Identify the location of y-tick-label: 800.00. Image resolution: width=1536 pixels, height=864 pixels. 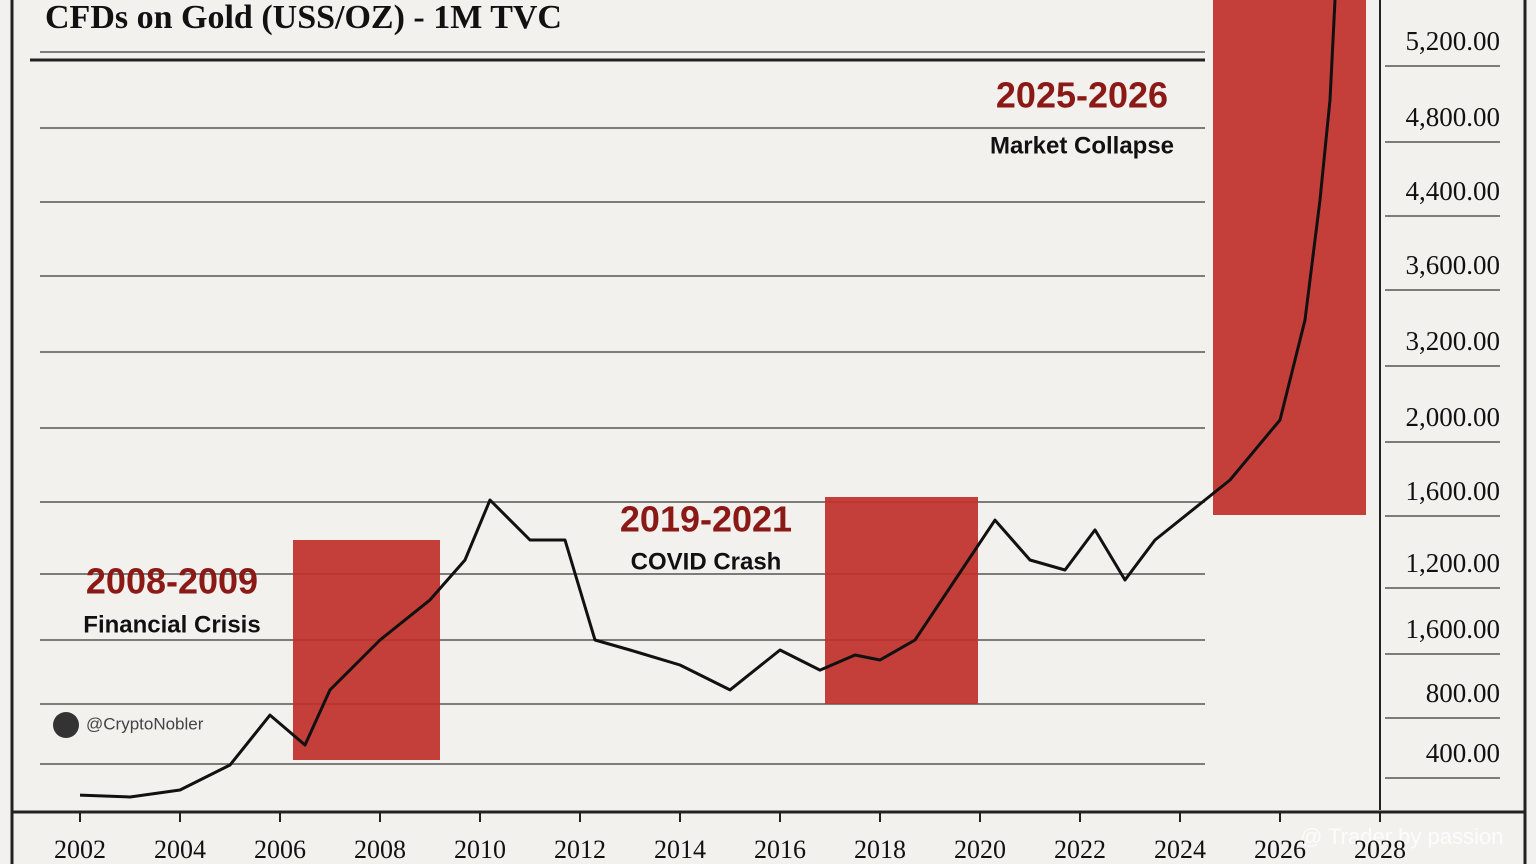
(1463, 693).